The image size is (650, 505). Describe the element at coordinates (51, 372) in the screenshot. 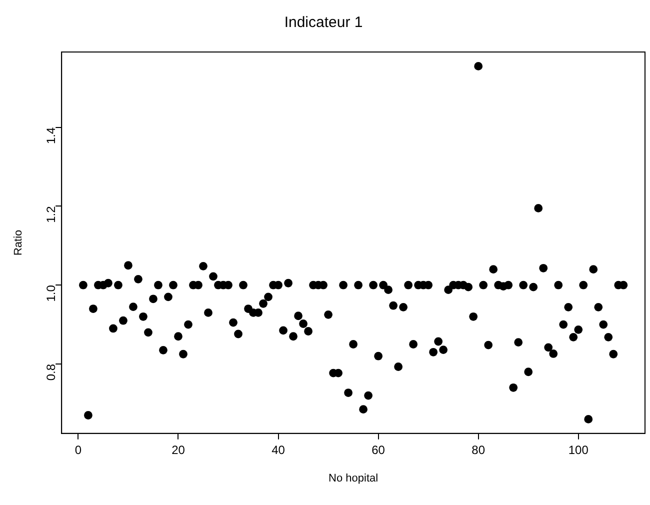

I see `y-tick-label: 0.8` at that location.